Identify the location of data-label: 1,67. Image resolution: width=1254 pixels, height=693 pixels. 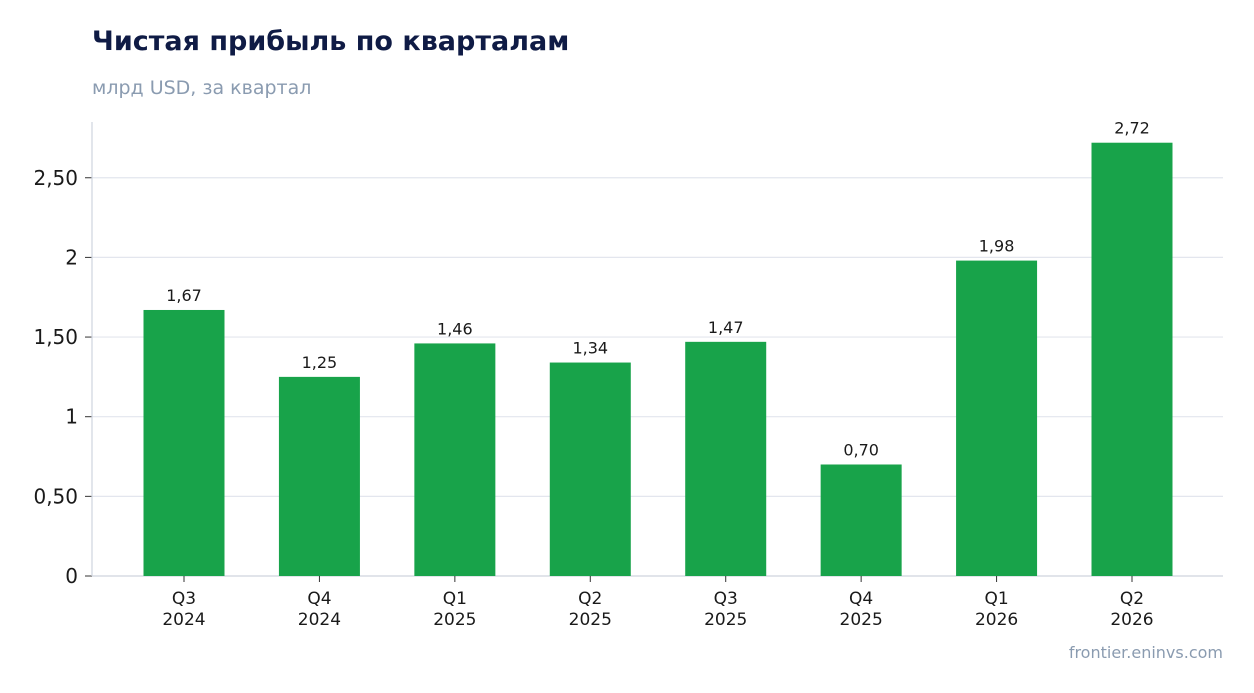
(184, 295).